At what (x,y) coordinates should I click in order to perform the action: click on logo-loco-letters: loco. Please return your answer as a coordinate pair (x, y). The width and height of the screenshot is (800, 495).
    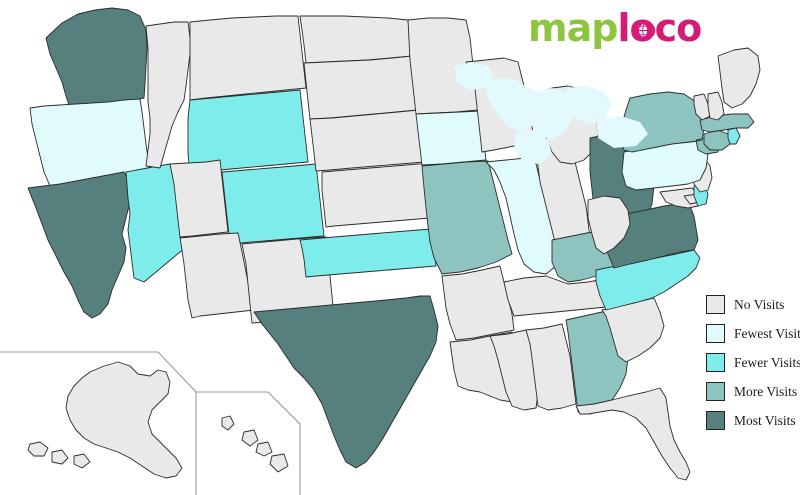
    Looking at the image, I should click on (659, 28).